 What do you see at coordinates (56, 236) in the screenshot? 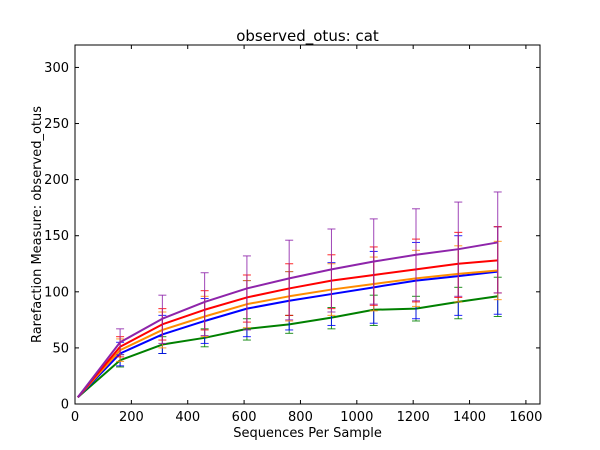
I see `y-tick-label: 150` at bounding box center [56, 236].